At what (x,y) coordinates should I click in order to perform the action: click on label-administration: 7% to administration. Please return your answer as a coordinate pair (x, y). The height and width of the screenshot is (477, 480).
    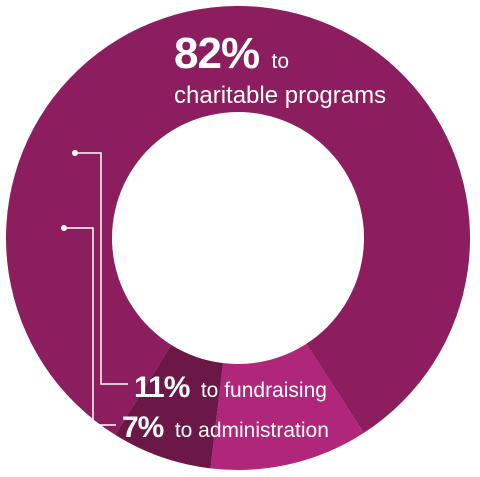
    Looking at the image, I should click on (225, 427).